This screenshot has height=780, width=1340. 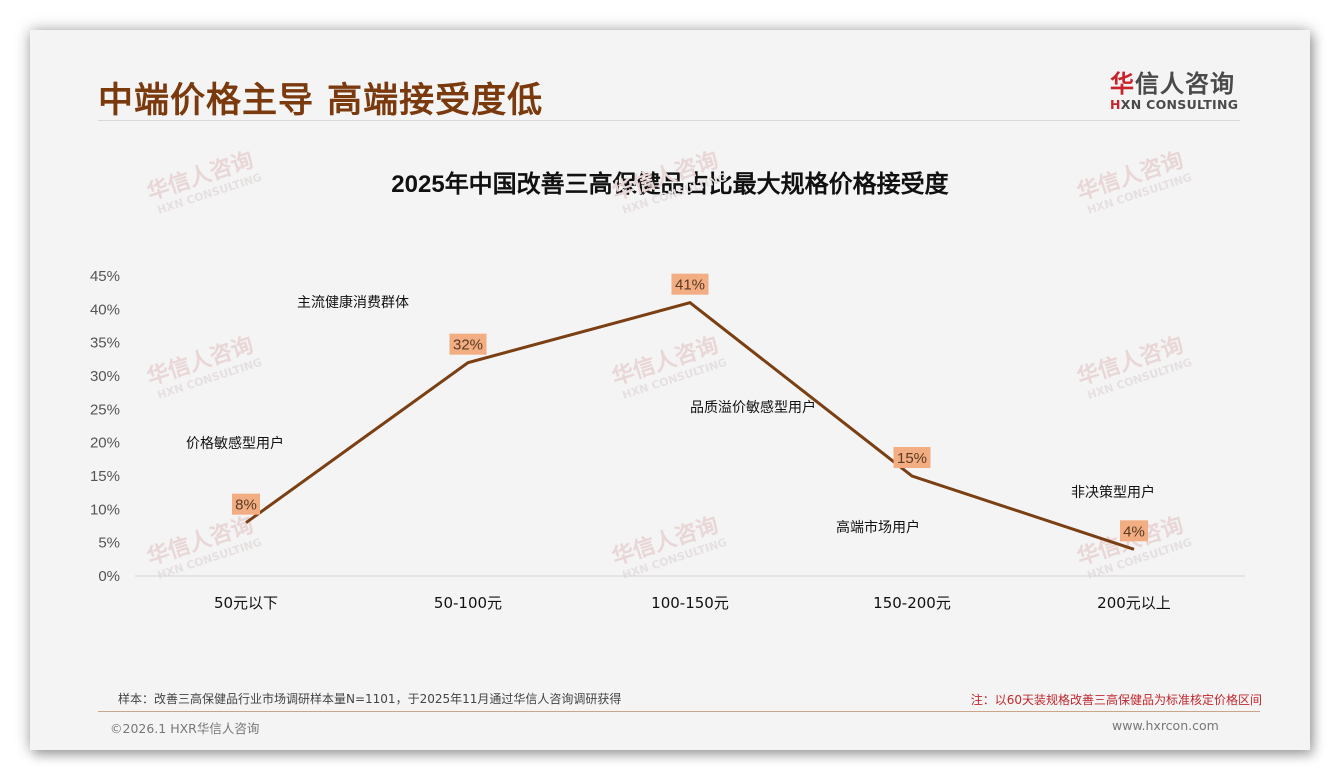 I want to click on y-tick-label: 15%, so click(x=105, y=476).